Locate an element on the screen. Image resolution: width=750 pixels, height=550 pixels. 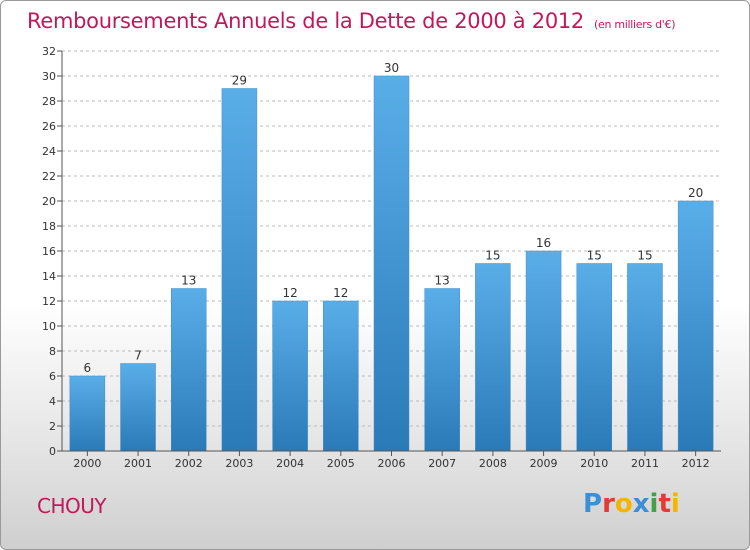
y-tick-label: 26 is located at coordinates (49, 126).